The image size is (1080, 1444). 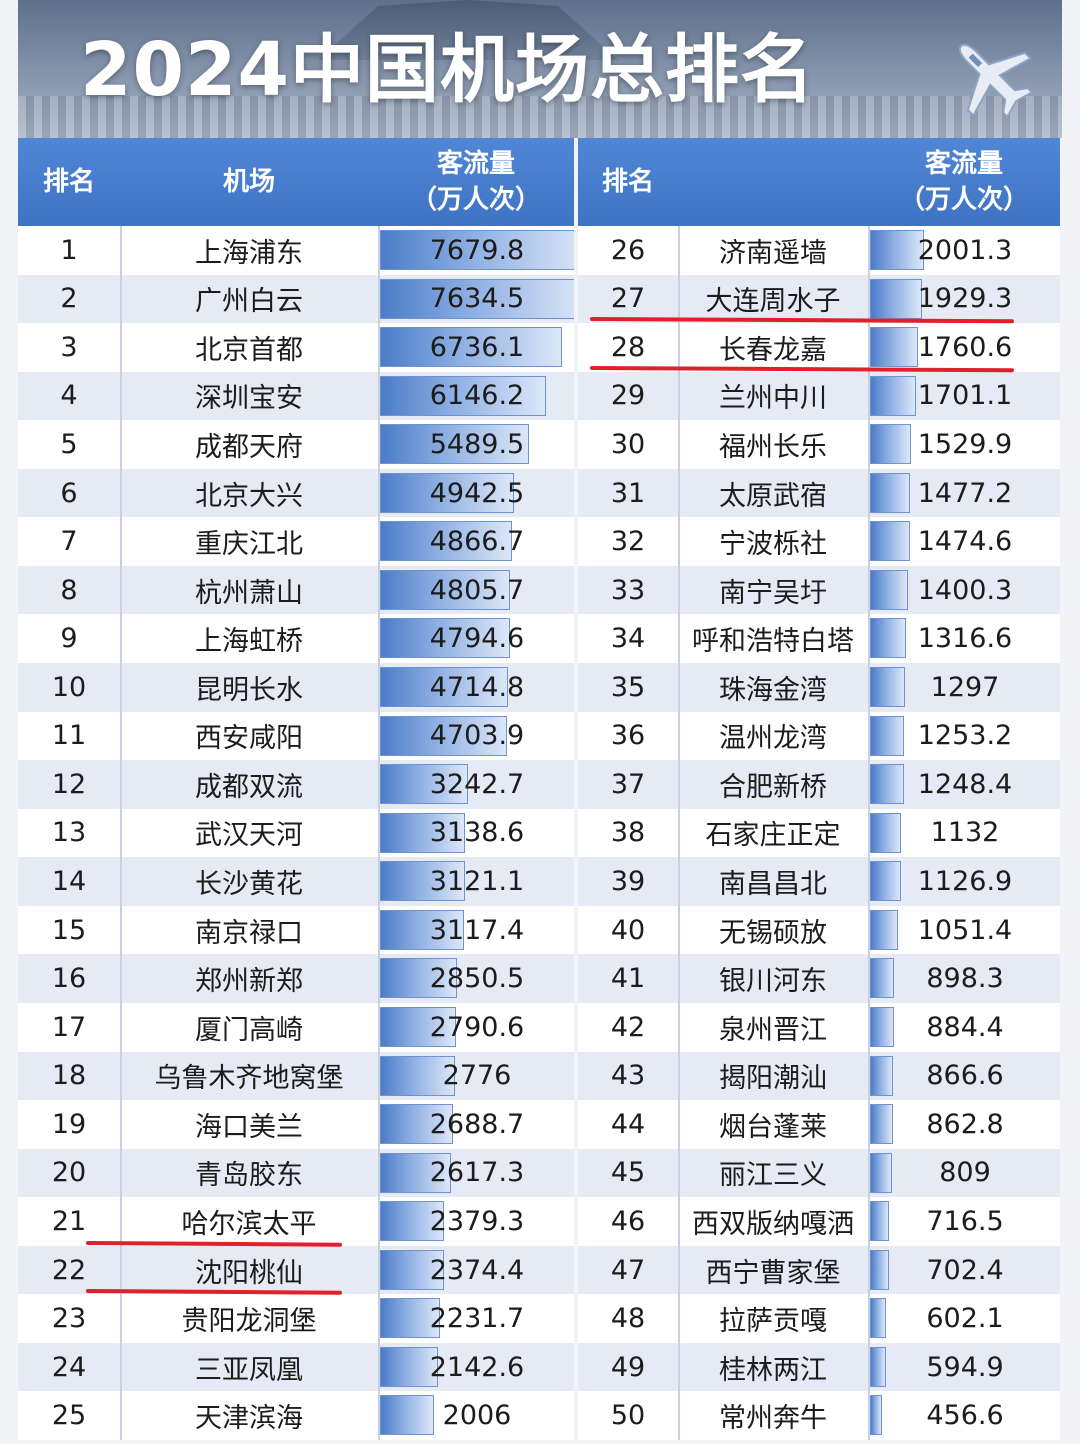 I want to click on table-row: 44 烟台蓬莱 862.8, so click(x=819, y=1124).